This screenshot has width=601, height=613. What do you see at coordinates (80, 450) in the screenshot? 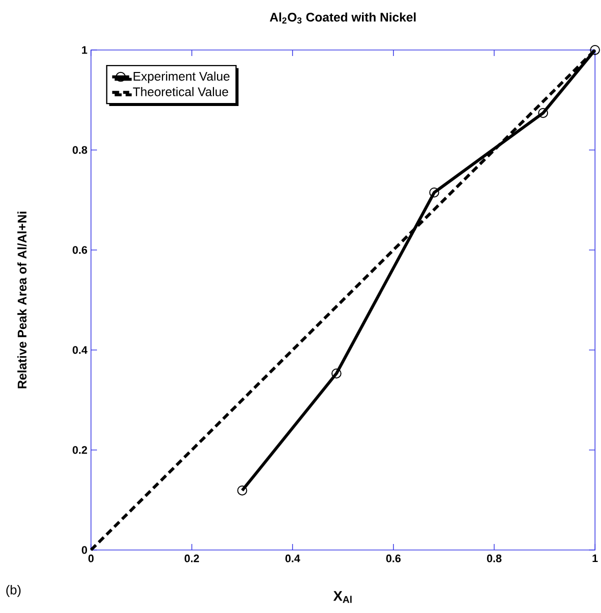
I see `y-tick-label: 0.2` at bounding box center [80, 450].